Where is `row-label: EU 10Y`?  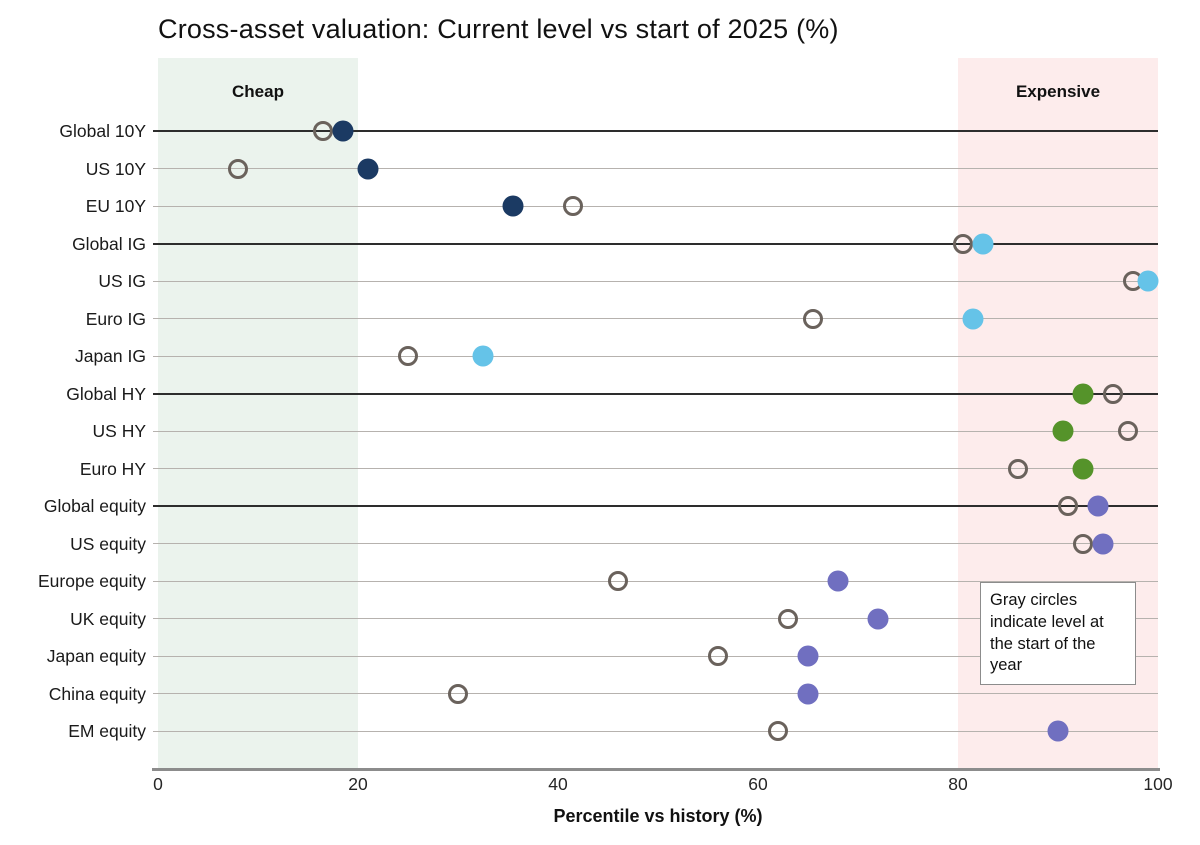 row-label: EU 10Y is located at coordinates (115, 206).